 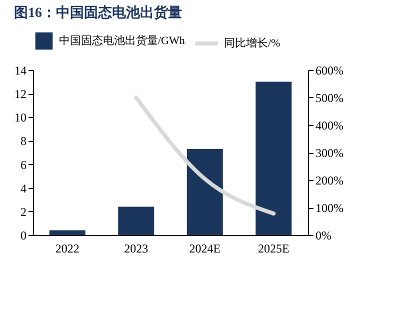 What do you see at coordinates (23, 141) in the screenshot?
I see `y-tick-label: 8` at bounding box center [23, 141].